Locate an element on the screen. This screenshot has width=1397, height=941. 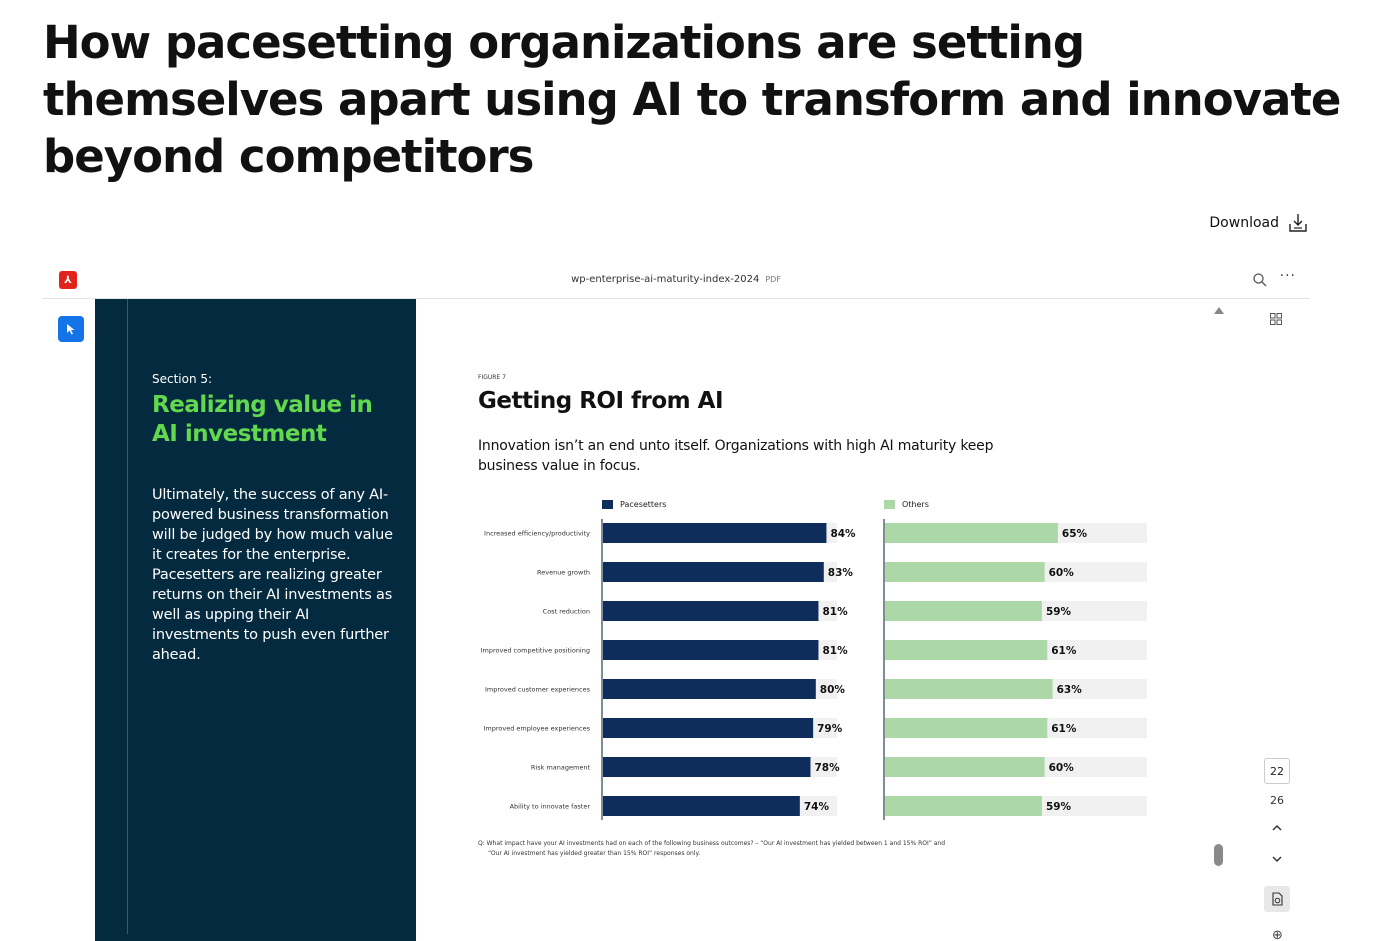
thumbnails-grid-icon is located at coordinates (1276, 319).